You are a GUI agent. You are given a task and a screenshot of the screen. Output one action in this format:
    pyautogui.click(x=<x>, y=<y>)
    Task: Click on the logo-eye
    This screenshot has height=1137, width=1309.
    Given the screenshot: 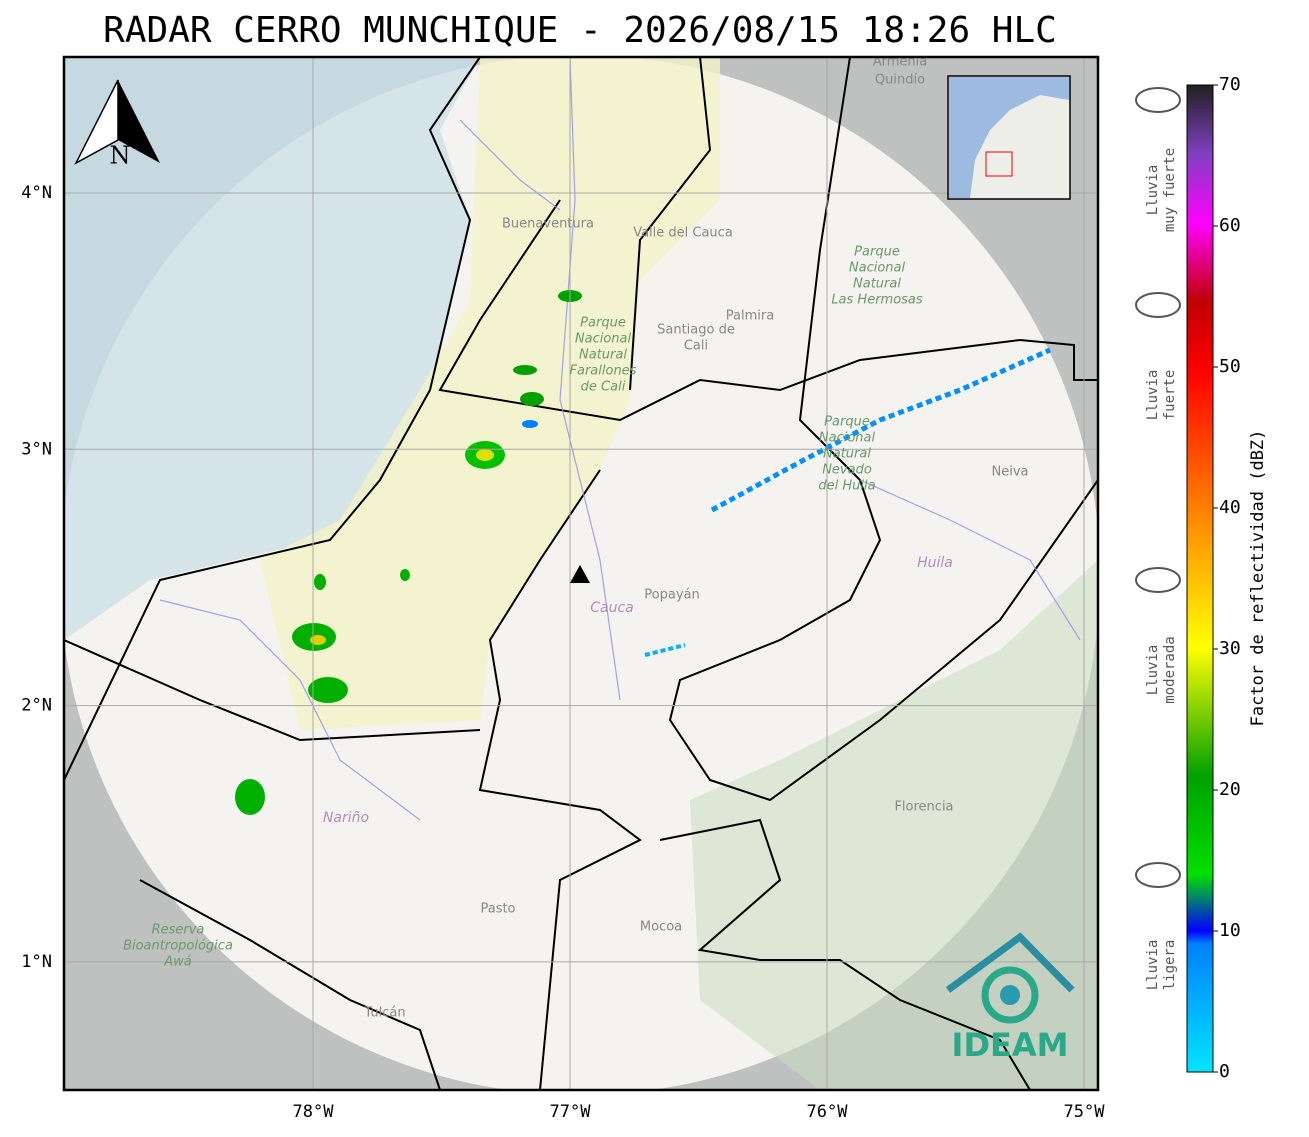 What is the action you would take?
    pyautogui.click(x=1010, y=995)
    